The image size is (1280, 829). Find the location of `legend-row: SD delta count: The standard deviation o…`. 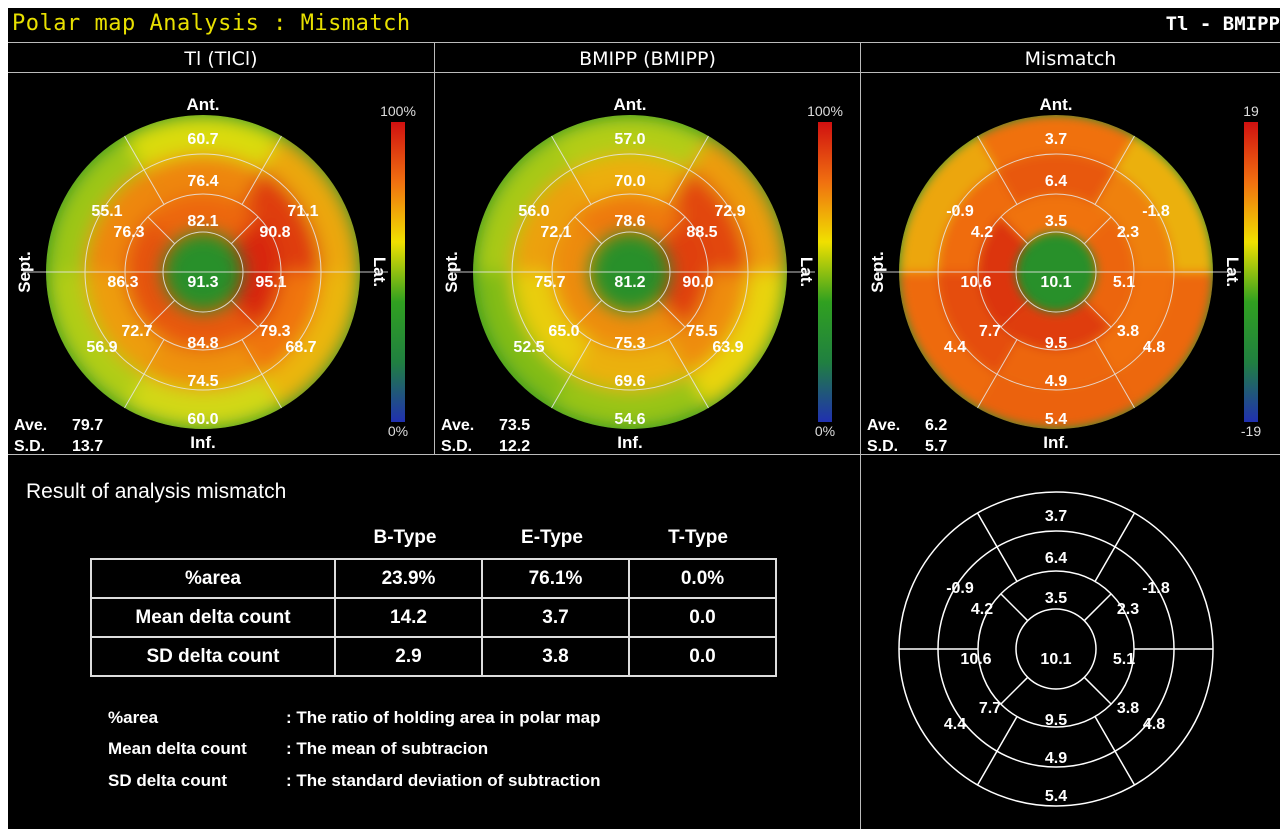

legend-row: SD delta count: The standard deviation o… is located at coordinates (354, 781).